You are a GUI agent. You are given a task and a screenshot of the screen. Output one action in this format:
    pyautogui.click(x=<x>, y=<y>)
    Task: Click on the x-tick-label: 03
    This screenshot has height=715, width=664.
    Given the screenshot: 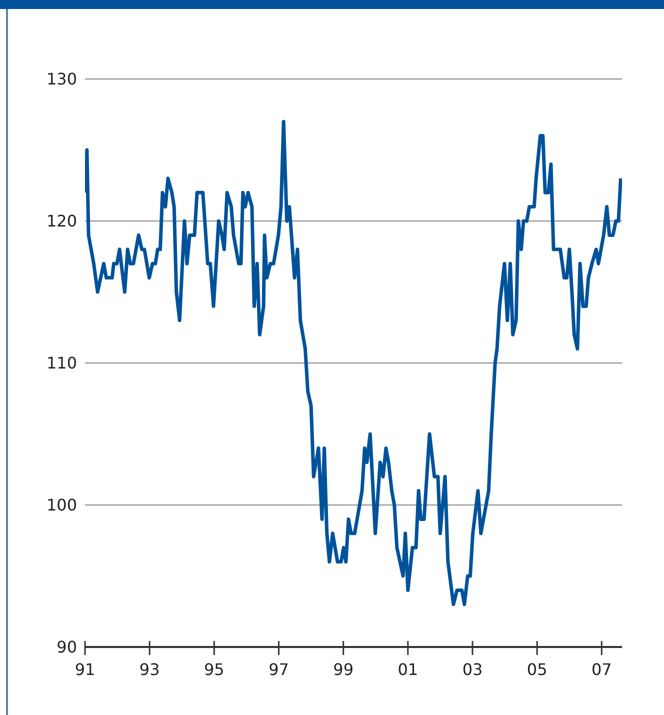 What is the action you would take?
    pyautogui.click(x=472, y=669)
    